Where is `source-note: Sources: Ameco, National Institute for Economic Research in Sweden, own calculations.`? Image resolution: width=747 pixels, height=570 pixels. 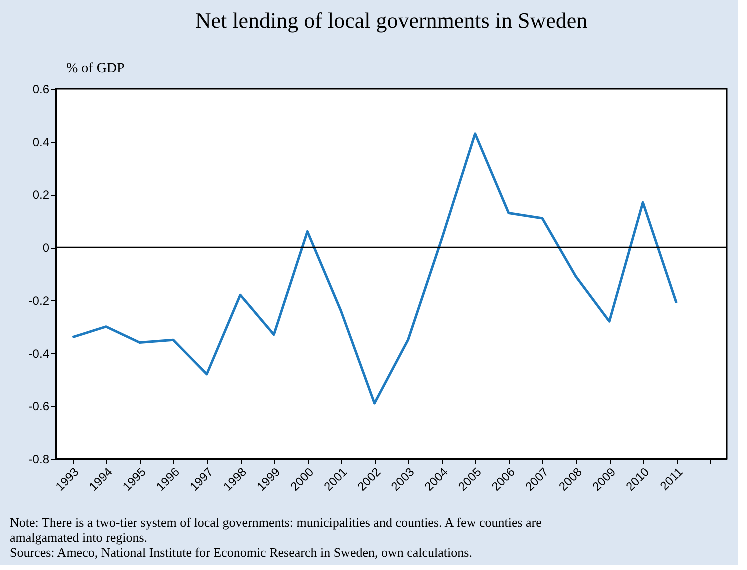
source-note: Sources: Ameco, National Institute for Economic Research in Sweden, own calculations. is located at coordinates (241, 552).